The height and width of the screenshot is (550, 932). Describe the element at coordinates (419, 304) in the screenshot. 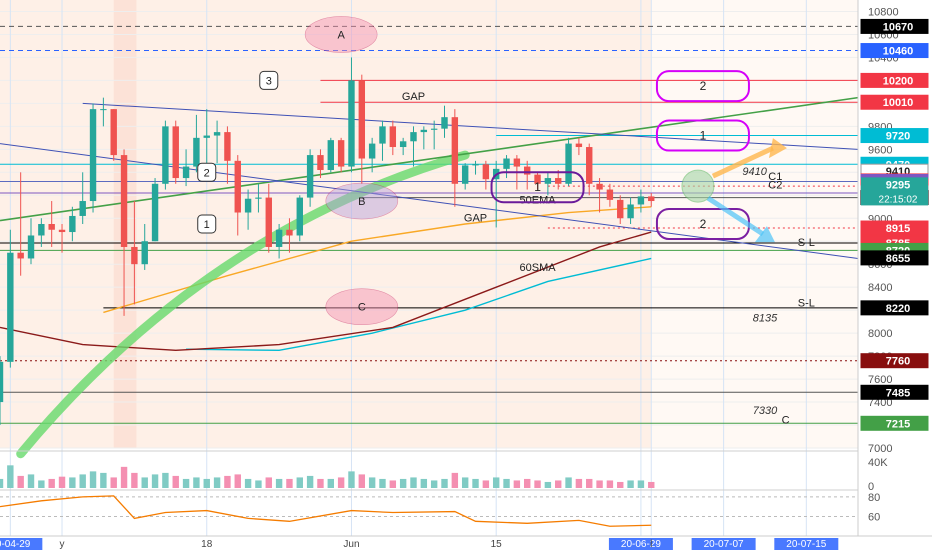

I see `moving-average-line` at that location.